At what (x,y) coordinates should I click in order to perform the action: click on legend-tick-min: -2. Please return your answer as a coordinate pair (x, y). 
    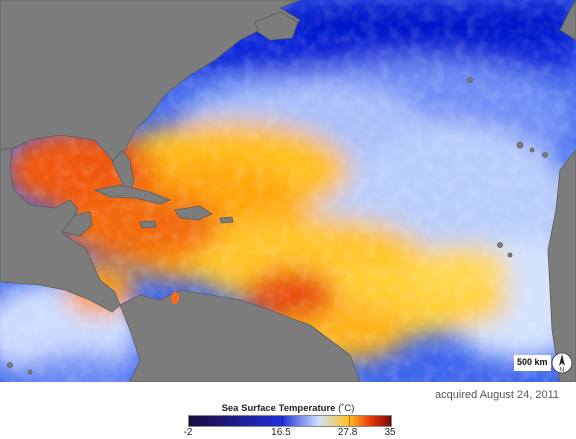
    Looking at the image, I should click on (188, 432).